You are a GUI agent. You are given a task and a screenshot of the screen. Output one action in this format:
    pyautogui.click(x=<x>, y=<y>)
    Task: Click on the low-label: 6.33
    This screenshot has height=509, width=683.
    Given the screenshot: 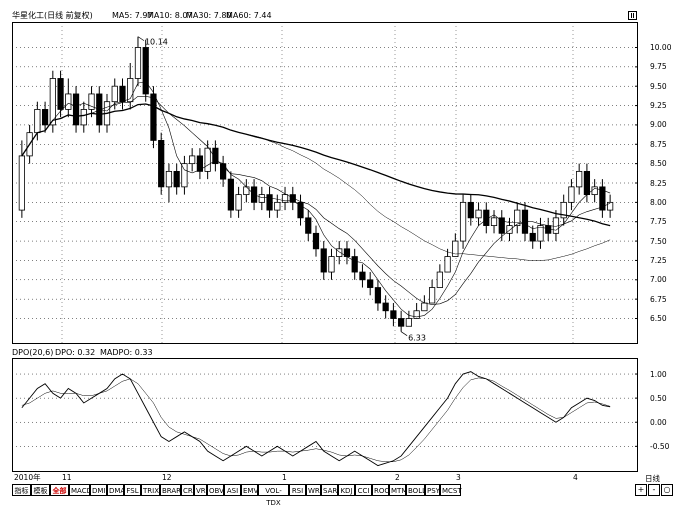 What is the action you would take?
    pyautogui.click(x=417, y=338)
    